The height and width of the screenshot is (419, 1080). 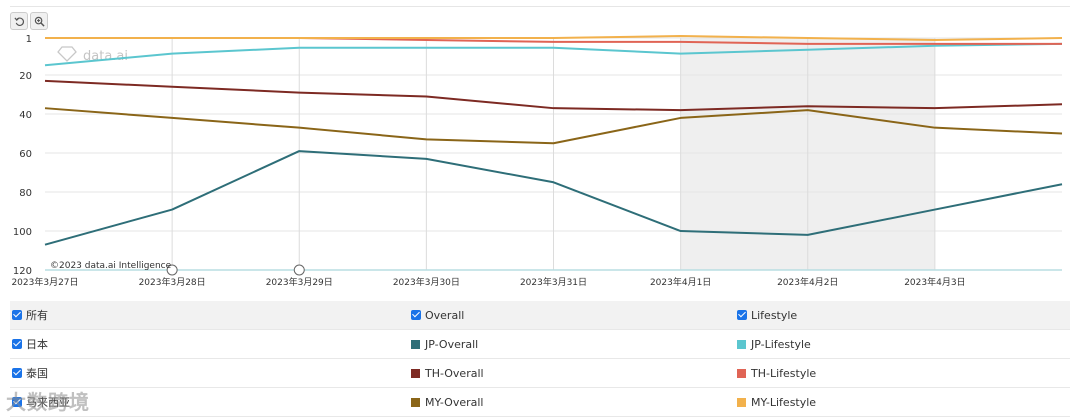 I want to click on th-overall-legend-item: TH-Overall, so click(x=572, y=373).